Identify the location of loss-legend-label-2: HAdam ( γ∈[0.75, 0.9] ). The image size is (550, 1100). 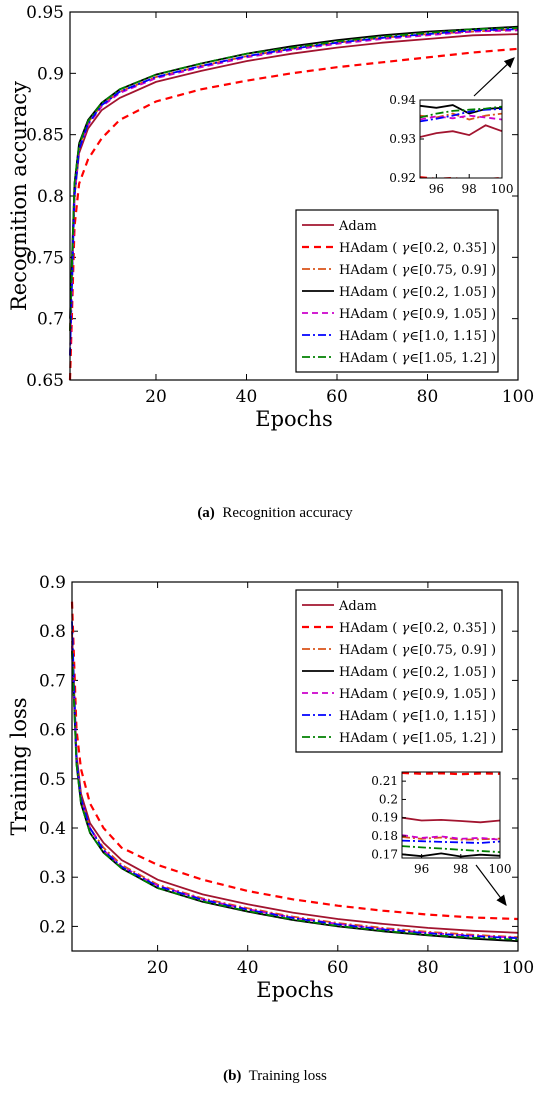
(417, 650).